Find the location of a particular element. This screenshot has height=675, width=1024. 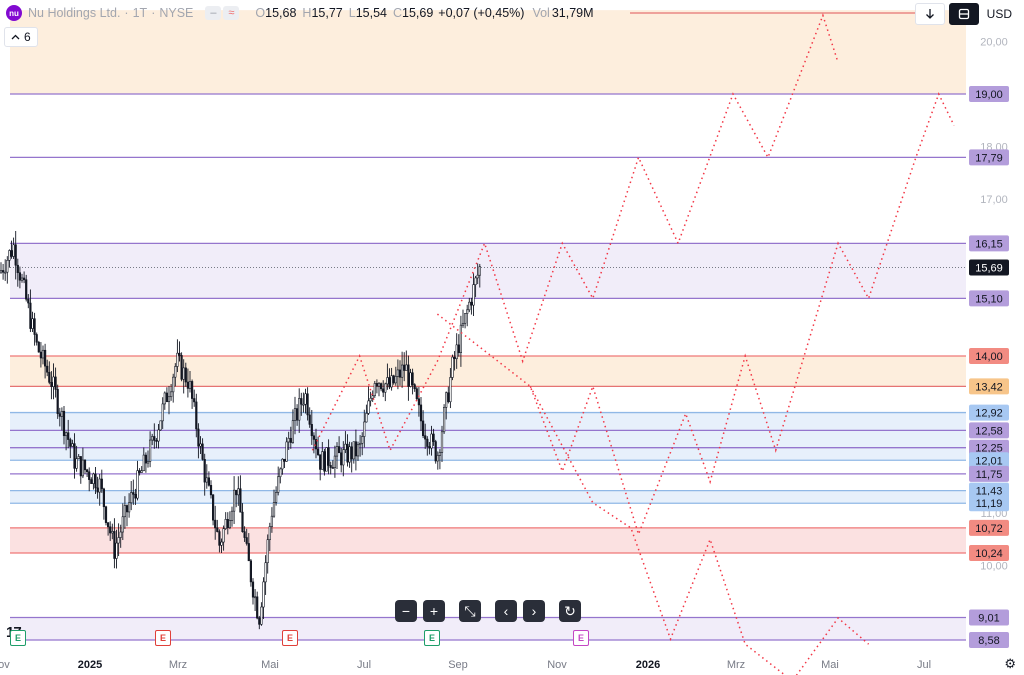

reset-scale-button: ⤡ is located at coordinates (470, 611).